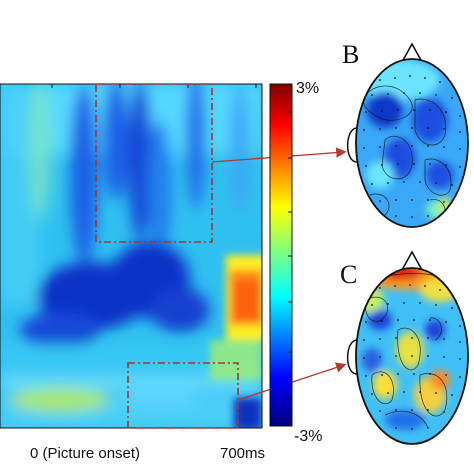 The height and width of the screenshot is (474, 474). I want to click on roi-box-b, so click(154, 163).